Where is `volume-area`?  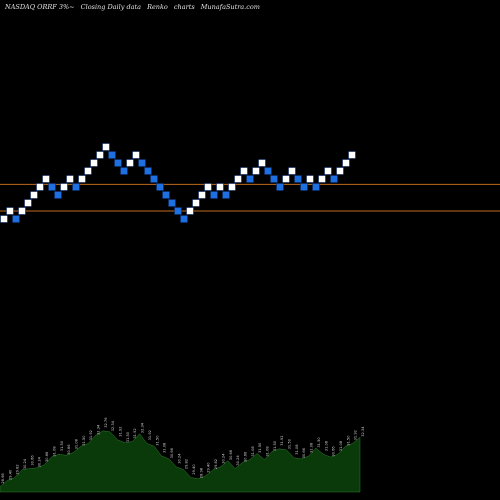 volume-area is located at coordinates (180, 461).